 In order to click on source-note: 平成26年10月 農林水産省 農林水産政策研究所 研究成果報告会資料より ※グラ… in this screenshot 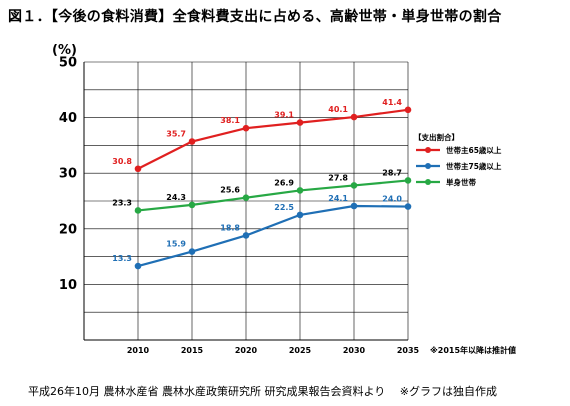, I will do `click(262, 391)`.